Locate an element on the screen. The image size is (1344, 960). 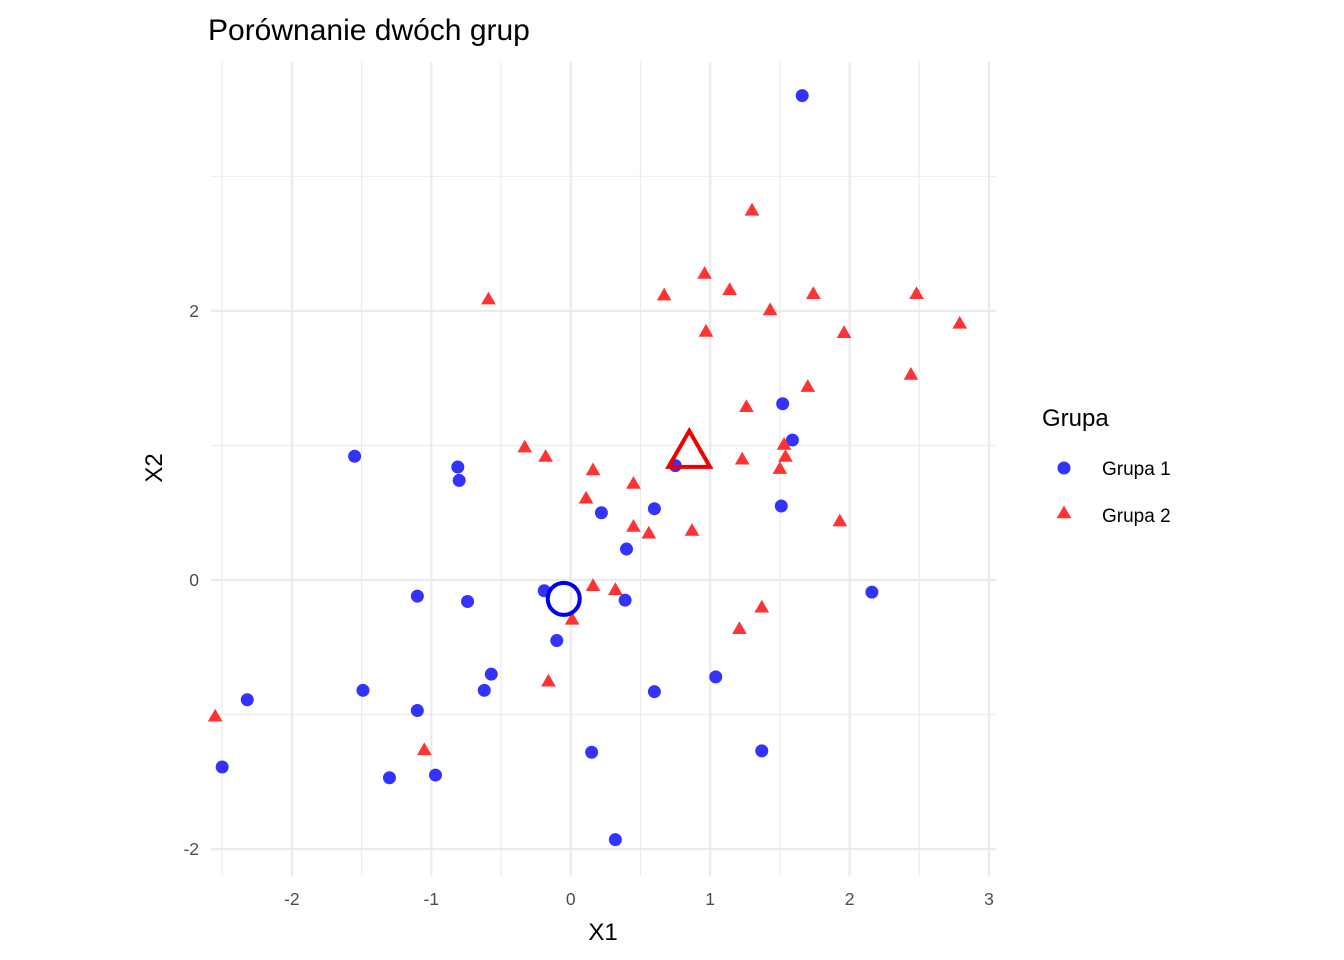
x-tick-label: -1 is located at coordinates (432, 899).